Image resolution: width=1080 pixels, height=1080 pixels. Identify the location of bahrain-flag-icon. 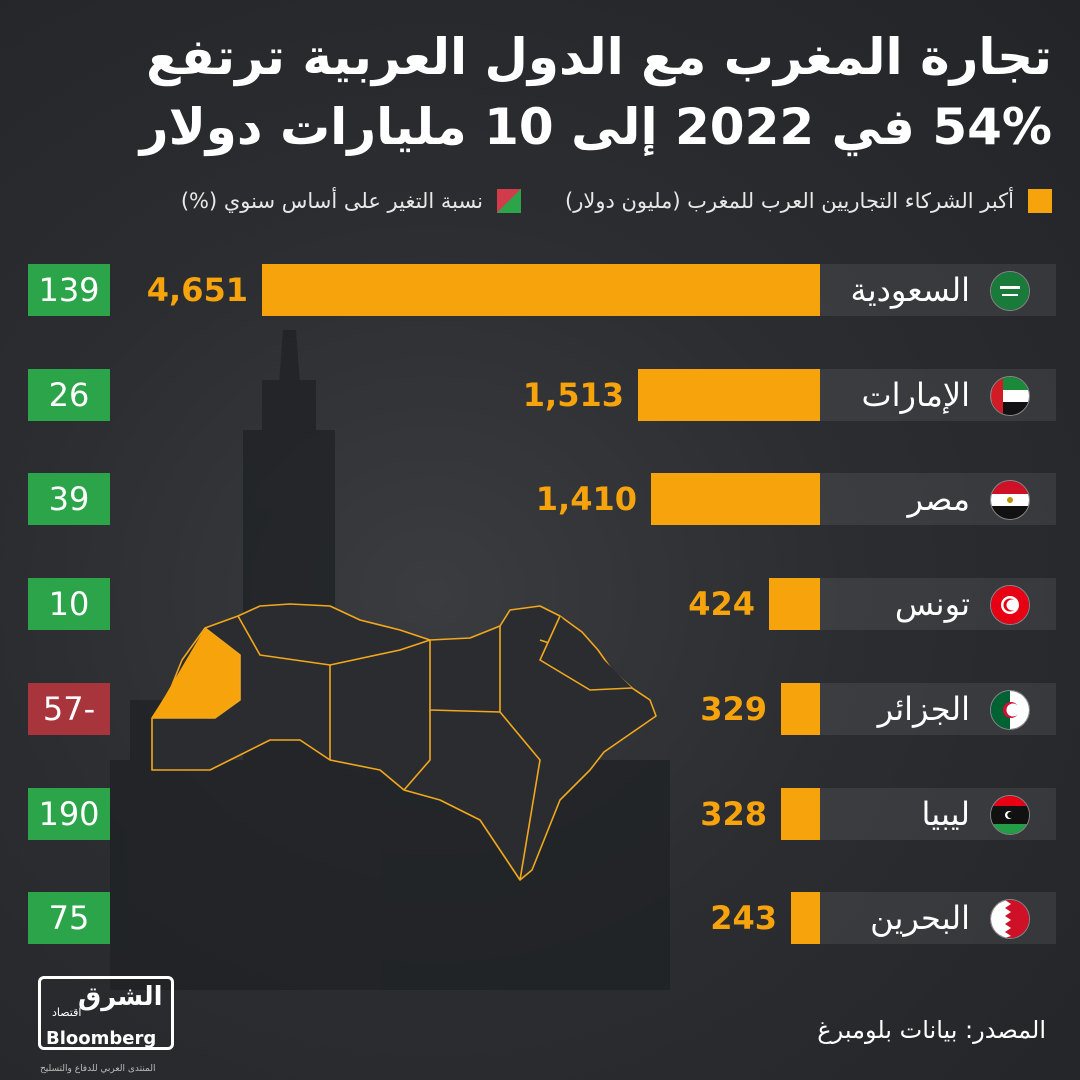
(1010, 919).